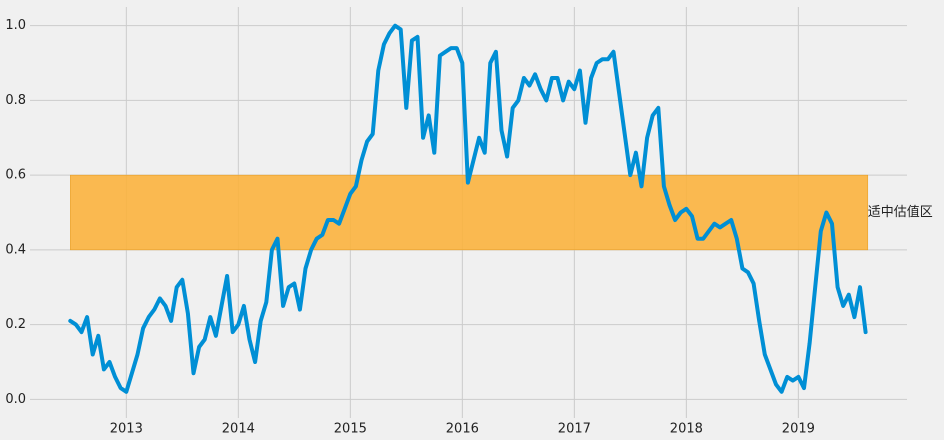 The width and height of the screenshot is (944, 440). Describe the element at coordinates (686, 429) in the screenshot. I see `x-tick-label: 2018` at that location.